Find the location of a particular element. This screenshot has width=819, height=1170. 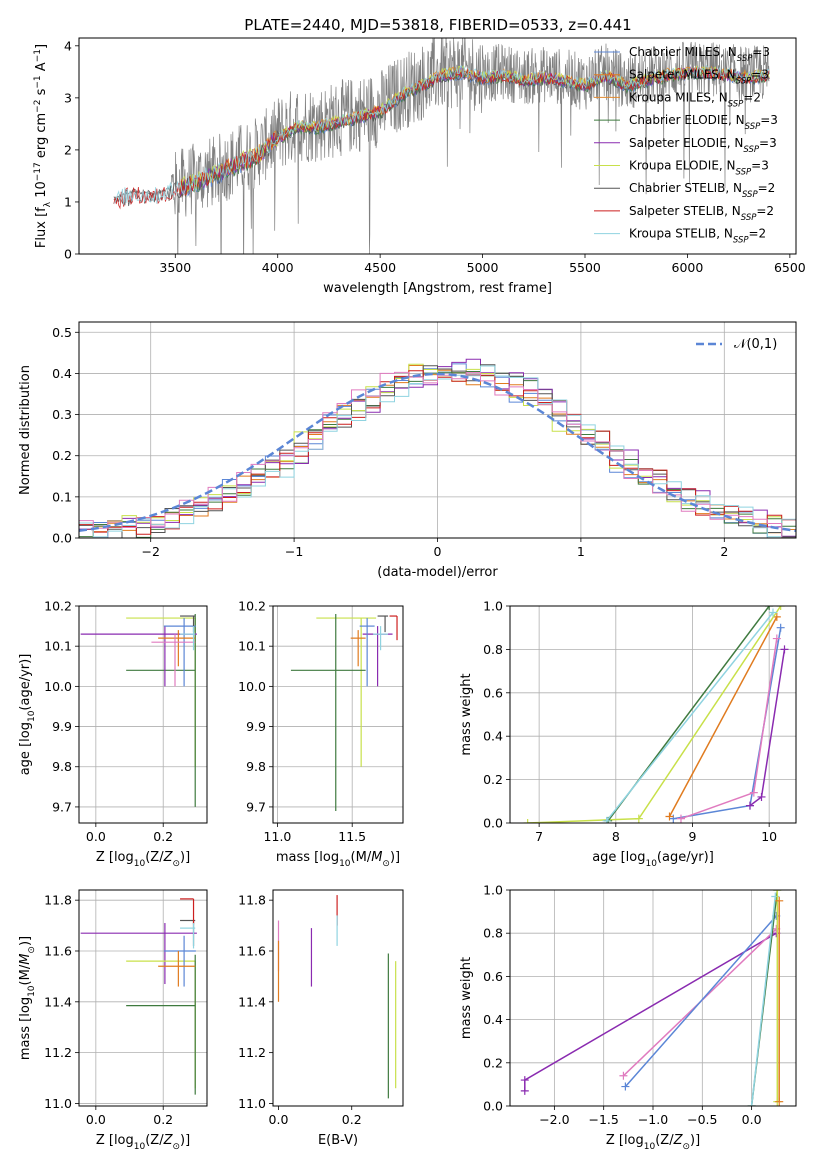

x-tick-label: 5000 is located at coordinates (483, 267).